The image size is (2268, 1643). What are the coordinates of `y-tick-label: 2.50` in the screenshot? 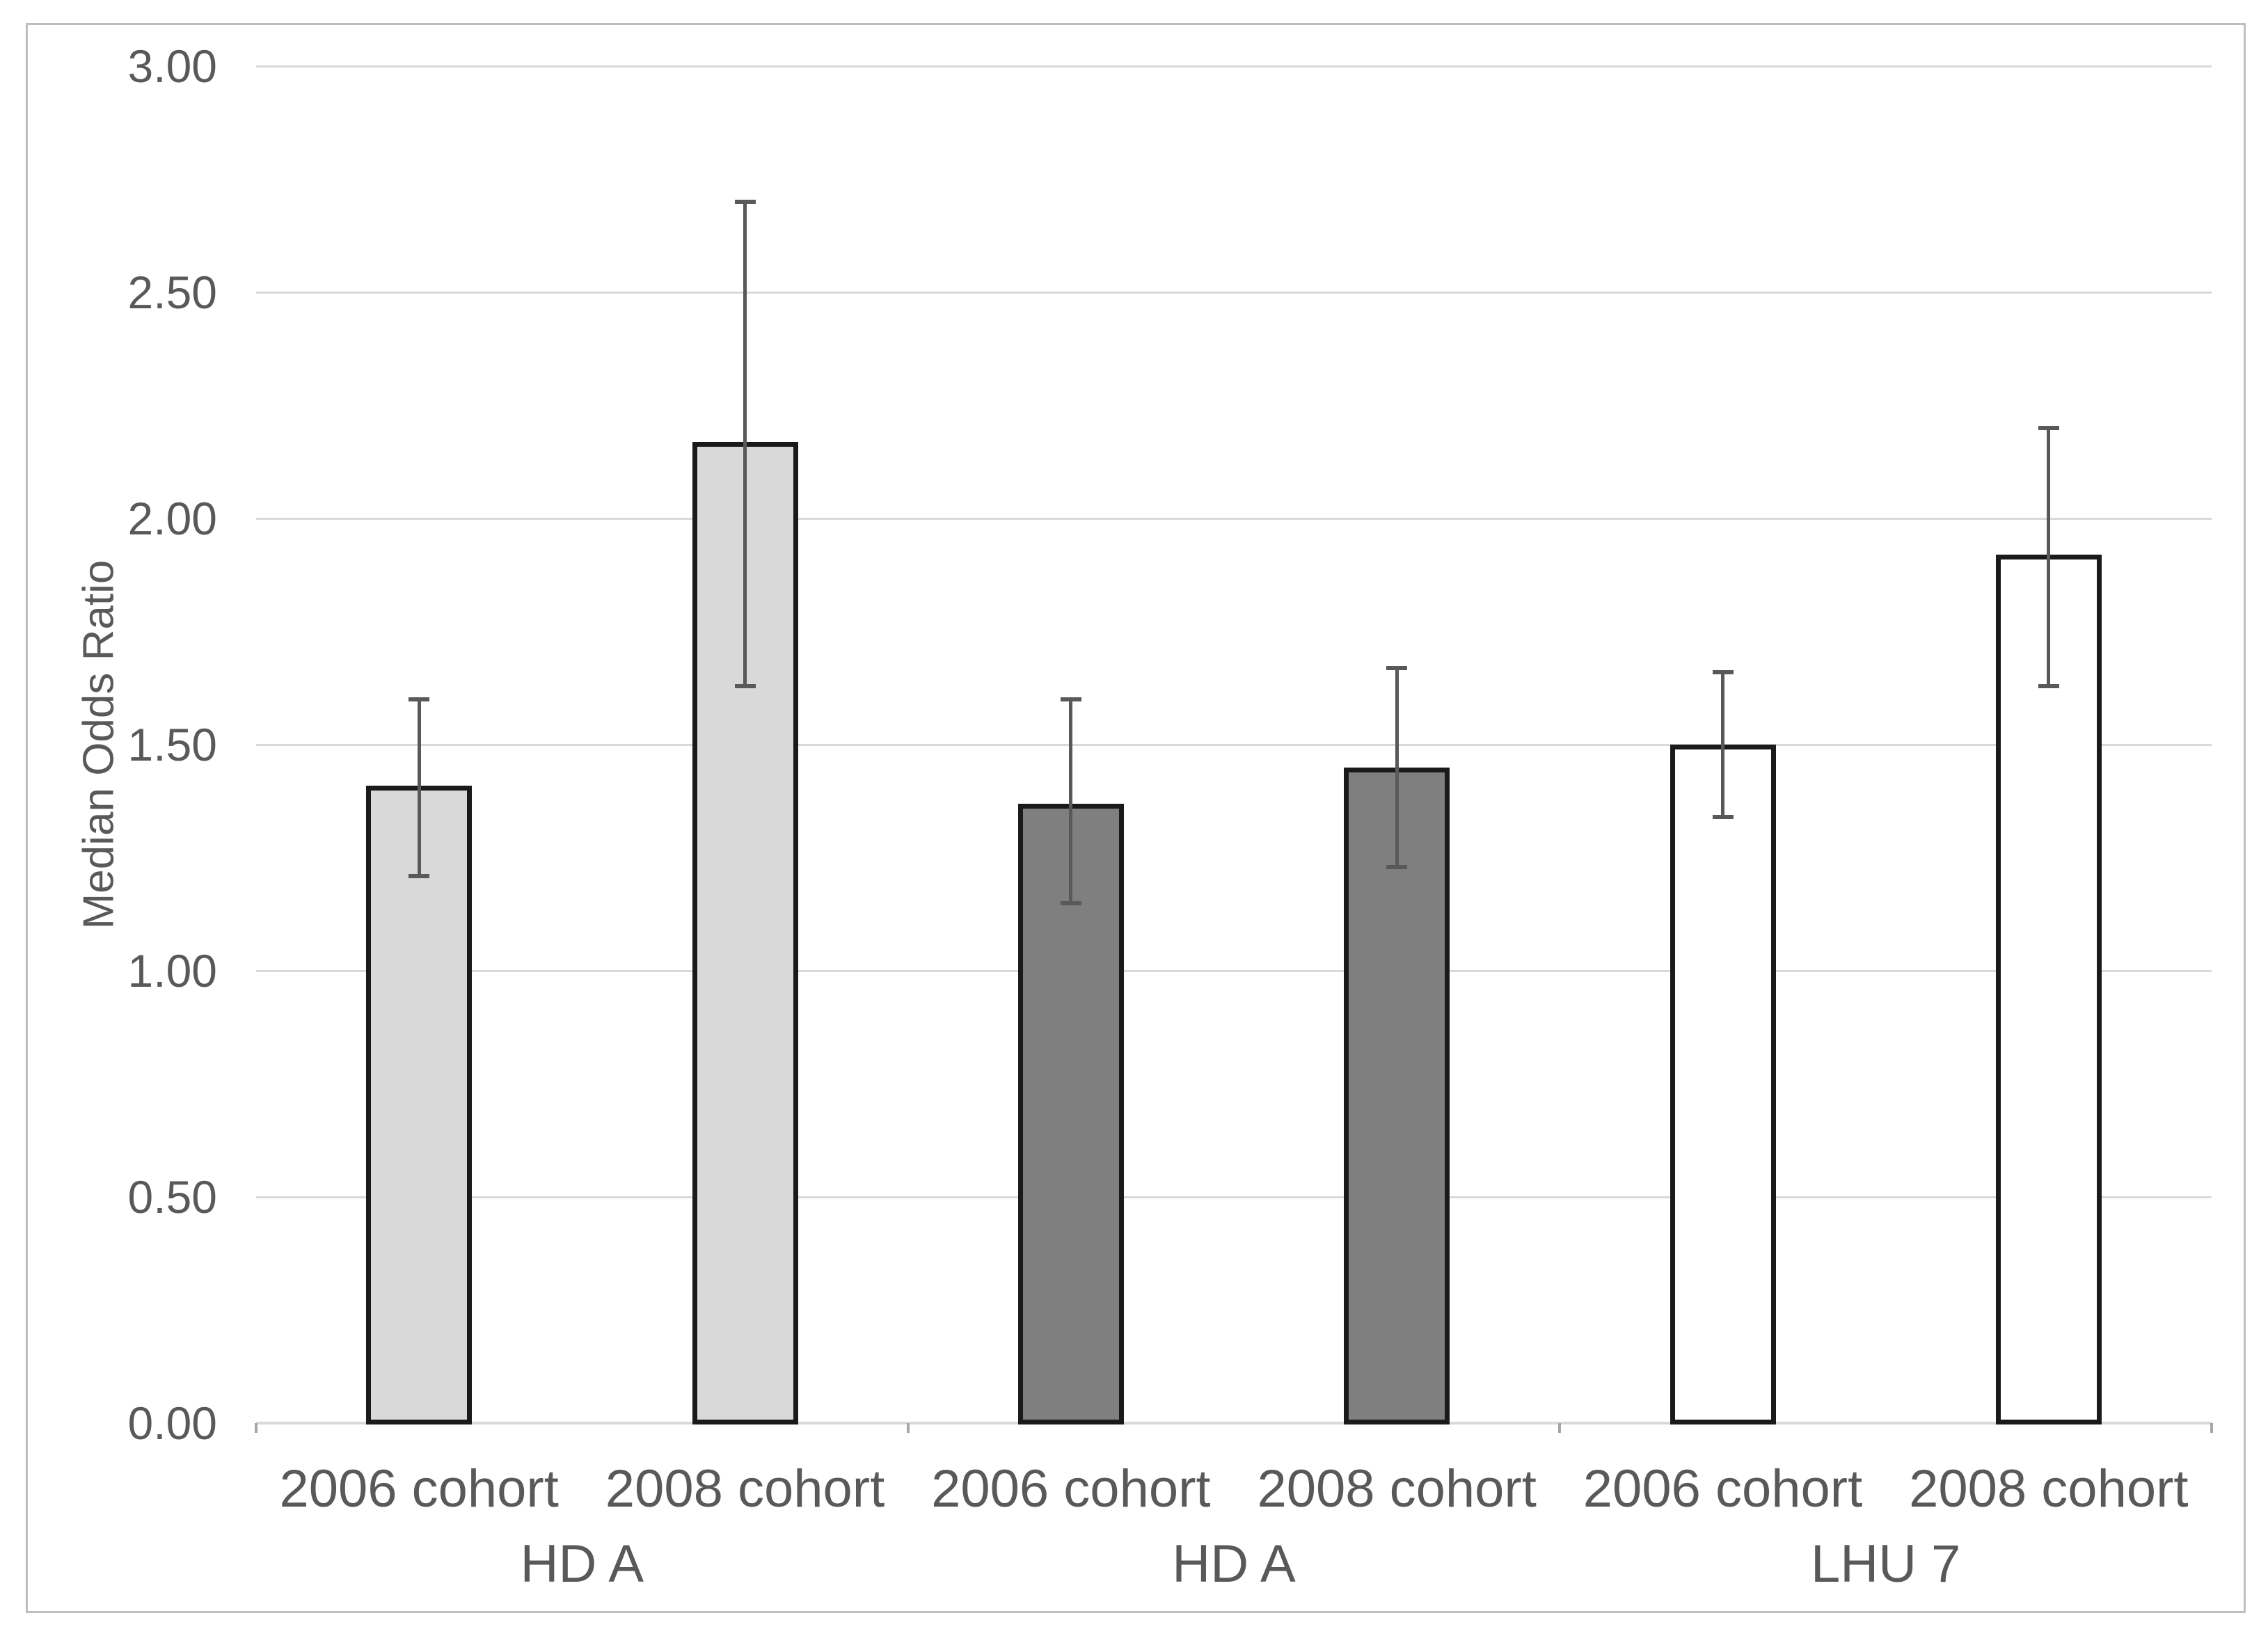 It's located at (172, 292).